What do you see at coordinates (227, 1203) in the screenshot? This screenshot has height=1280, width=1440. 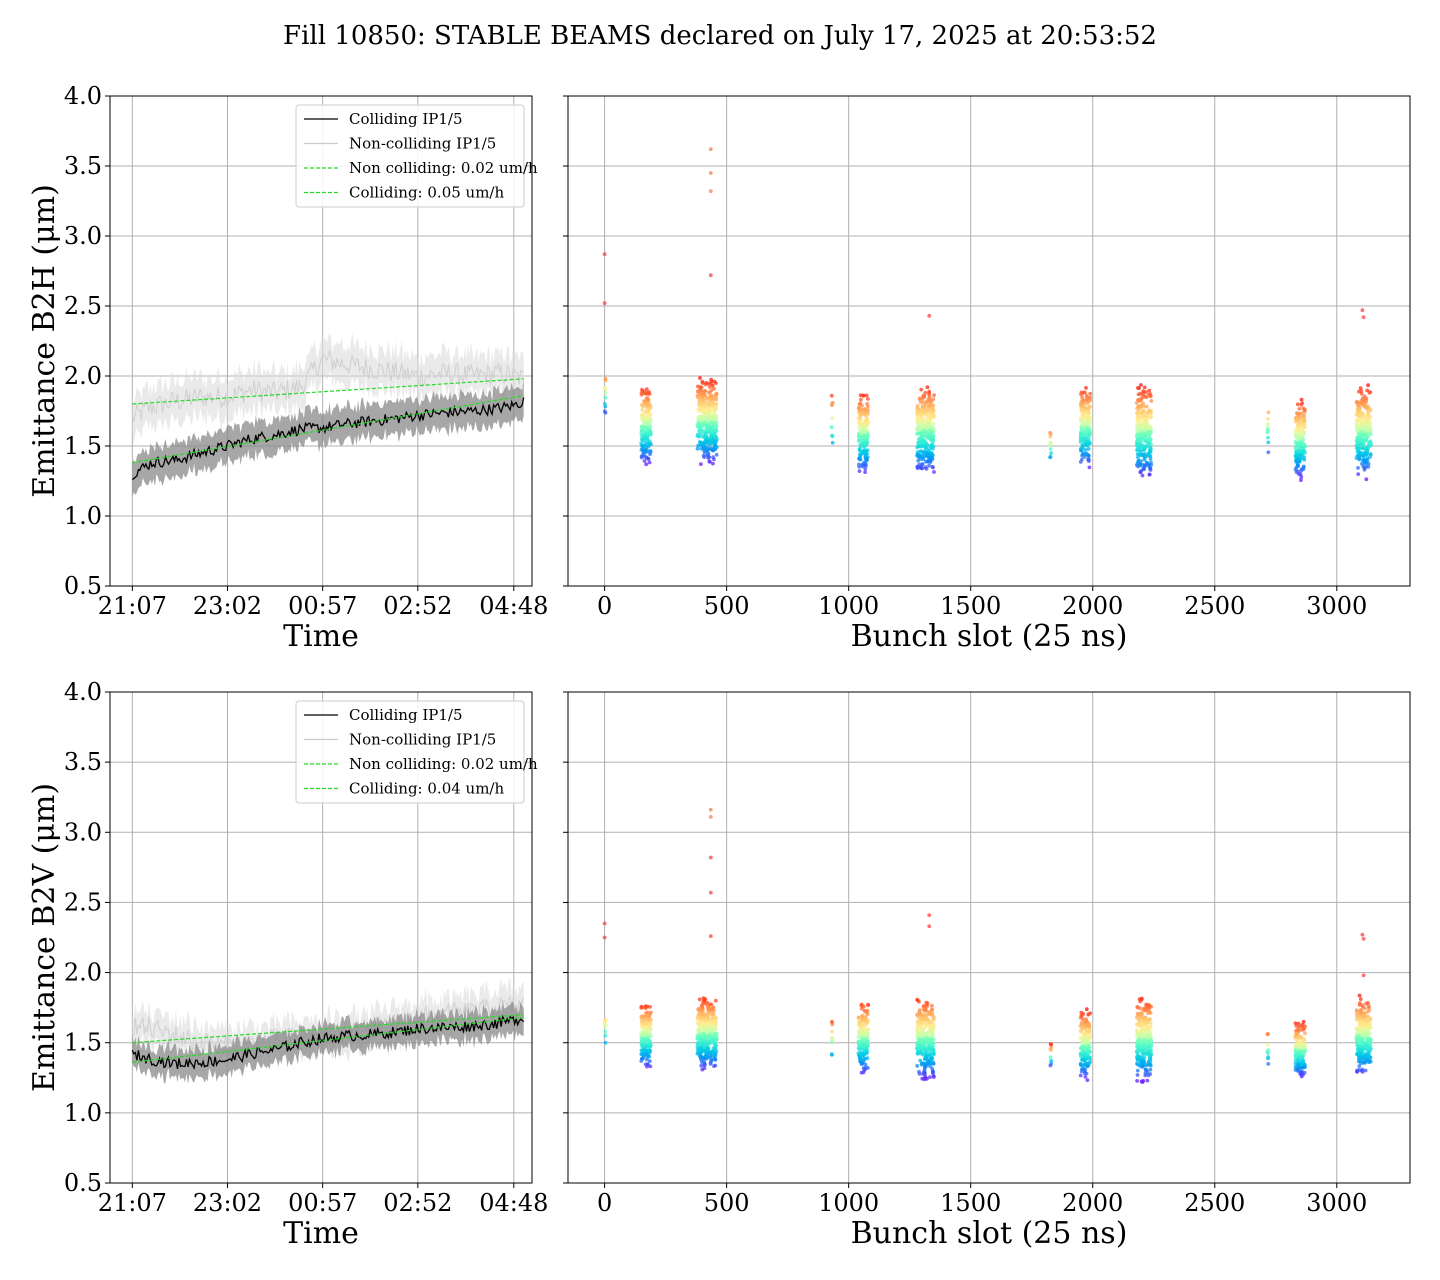 I see `x-tick-label: 23:02` at bounding box center [227, 1203].